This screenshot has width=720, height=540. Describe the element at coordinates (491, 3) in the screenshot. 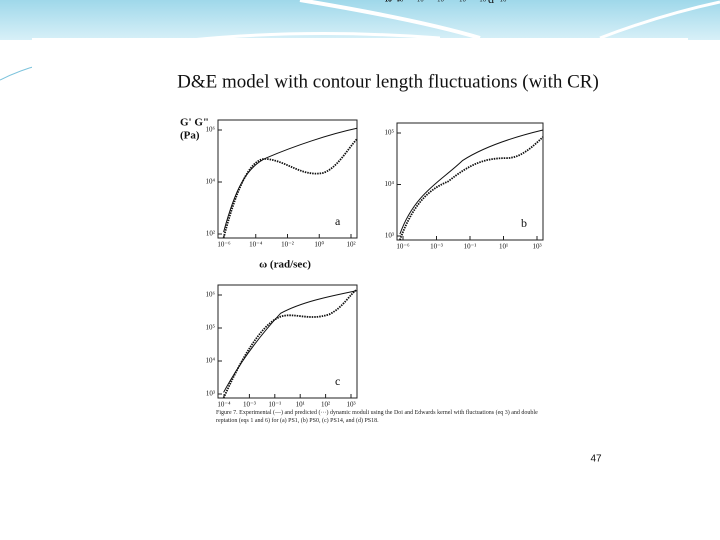

I see `panel-label: d` at that location.